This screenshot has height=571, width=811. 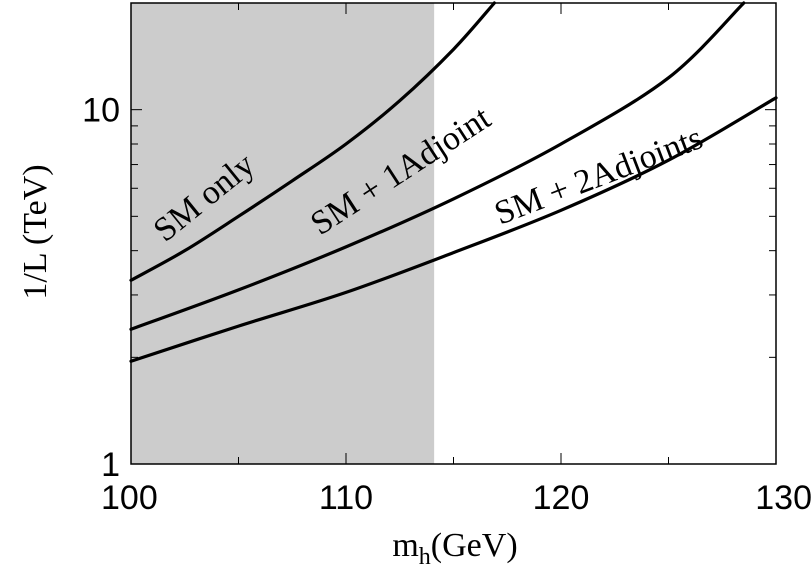 What do you see at coordinates (599, 175) in the screenshot?
I see `series-label-sm-2adjoints: SM + 2Adjoints` at bounding box center [599, 175].